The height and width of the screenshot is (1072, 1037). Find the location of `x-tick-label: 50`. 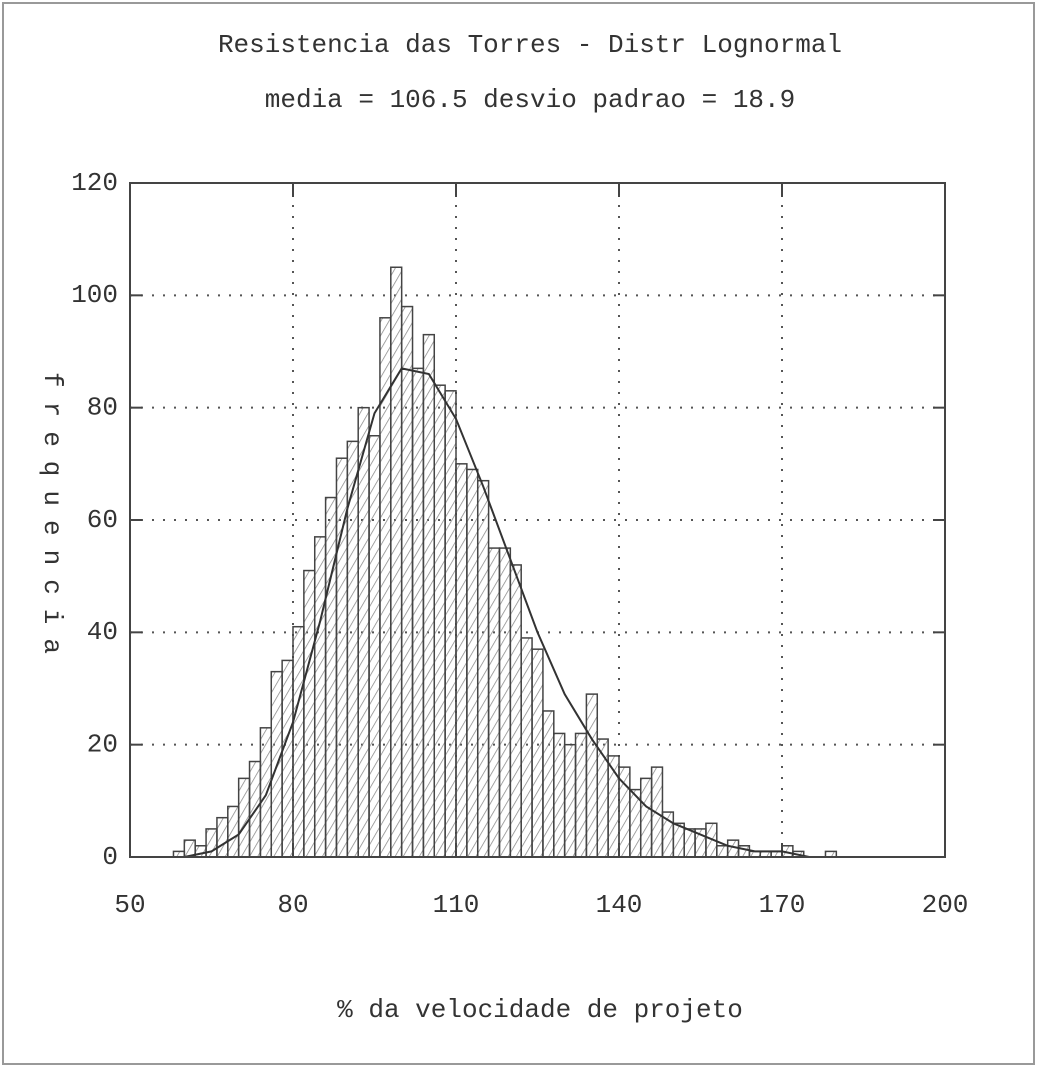

x-tick-label: 50 is located at coordinates (129, 905).